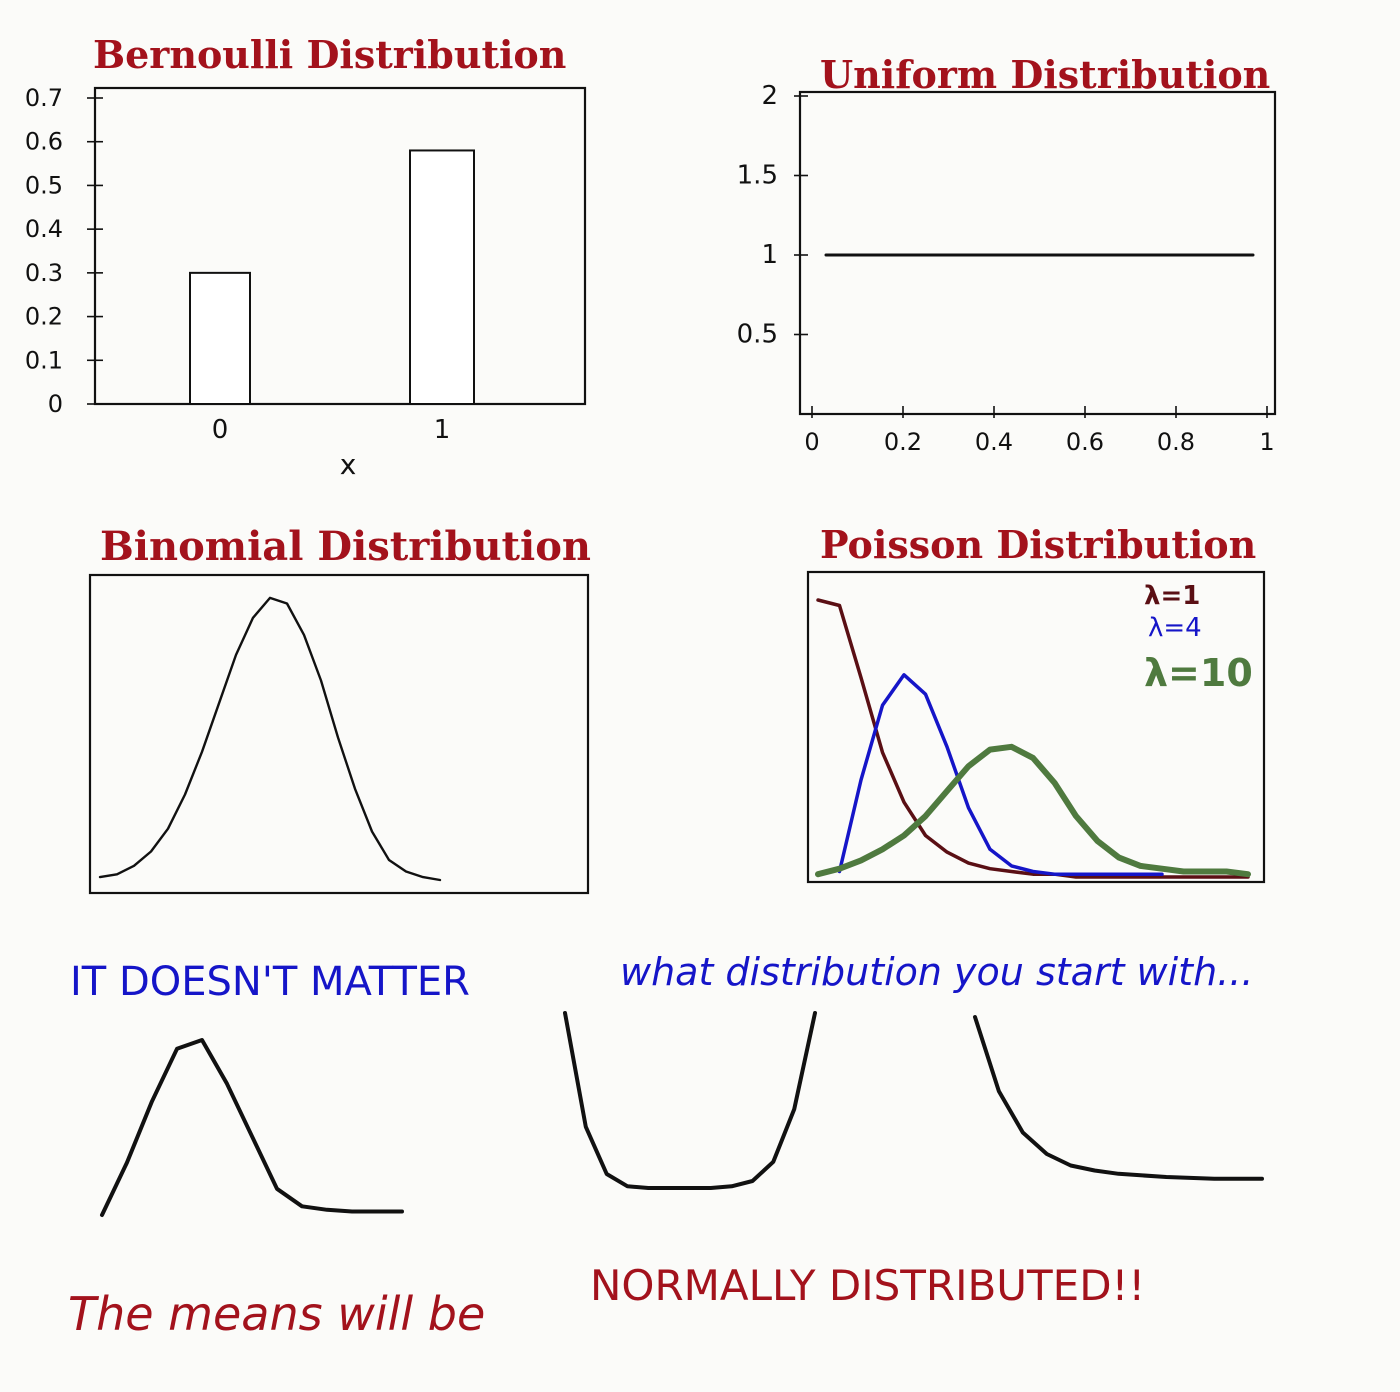 The width and height of the screenshot is (1400, 1392). I want to click on poisson-legend-lambda10: λ=10, so click(1198, 673).